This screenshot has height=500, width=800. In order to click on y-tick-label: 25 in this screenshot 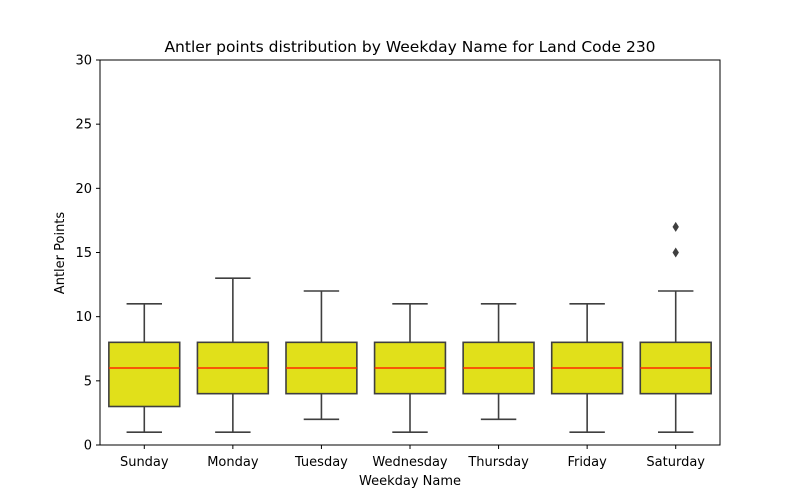, I will do `click(83, 125)`.